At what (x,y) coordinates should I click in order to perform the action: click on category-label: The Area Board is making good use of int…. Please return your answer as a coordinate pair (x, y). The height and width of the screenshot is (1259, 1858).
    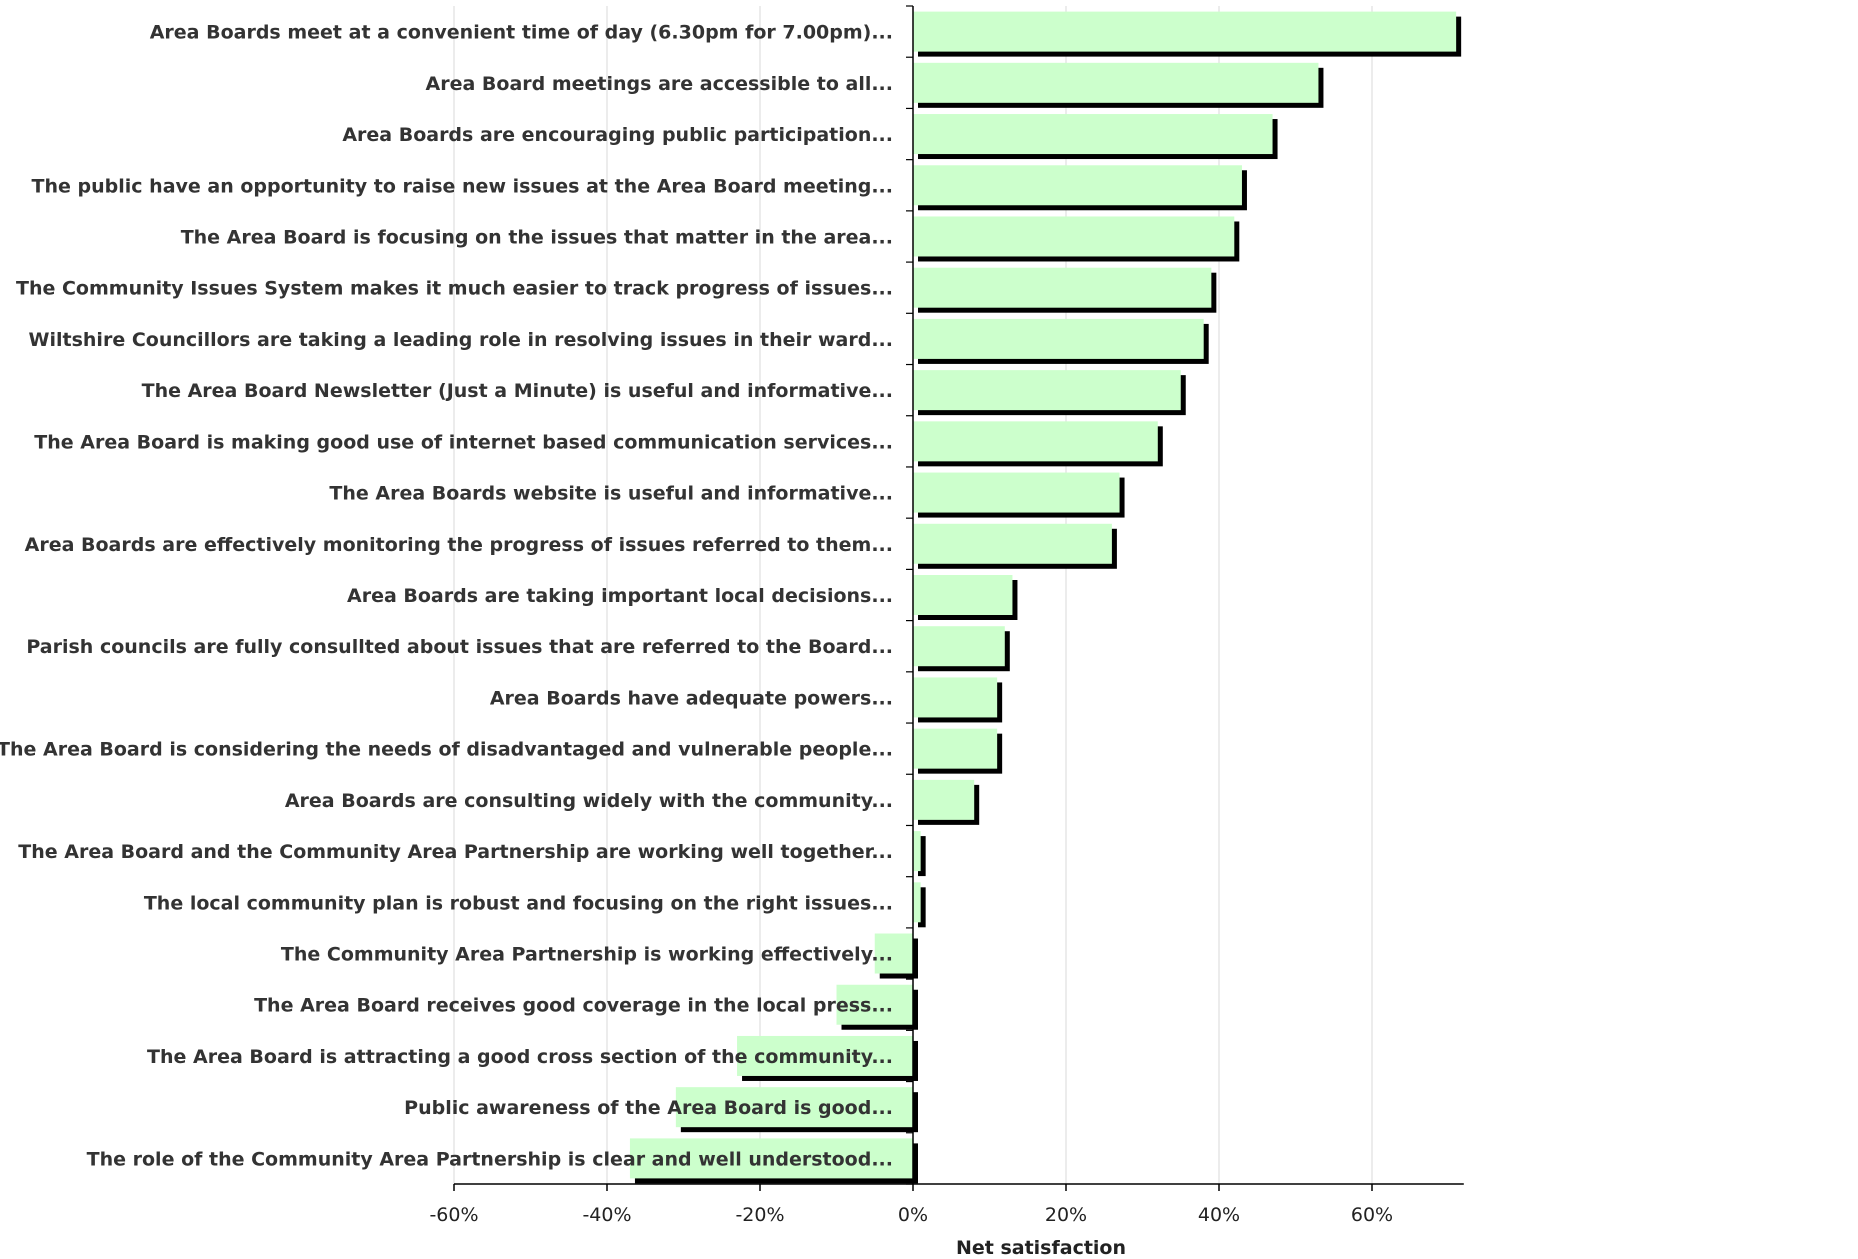
    Looking at the image, I should click on (463, 442).